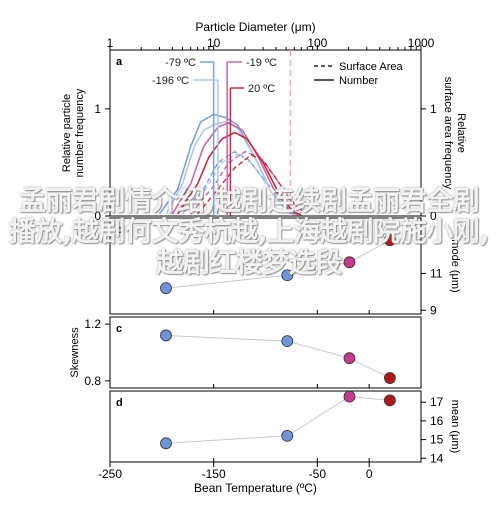  Describe the element at coordinates (277, 420) in the screenshot. I see `panel-d-connector` at that location.